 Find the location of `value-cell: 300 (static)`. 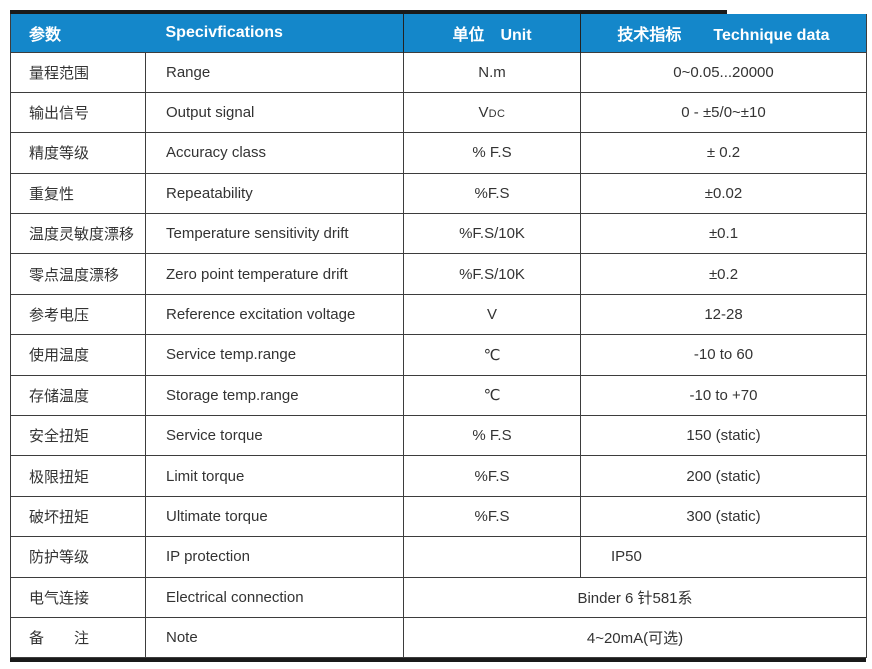

value-cell: 300 (static) is located at coordinates (723, 516).